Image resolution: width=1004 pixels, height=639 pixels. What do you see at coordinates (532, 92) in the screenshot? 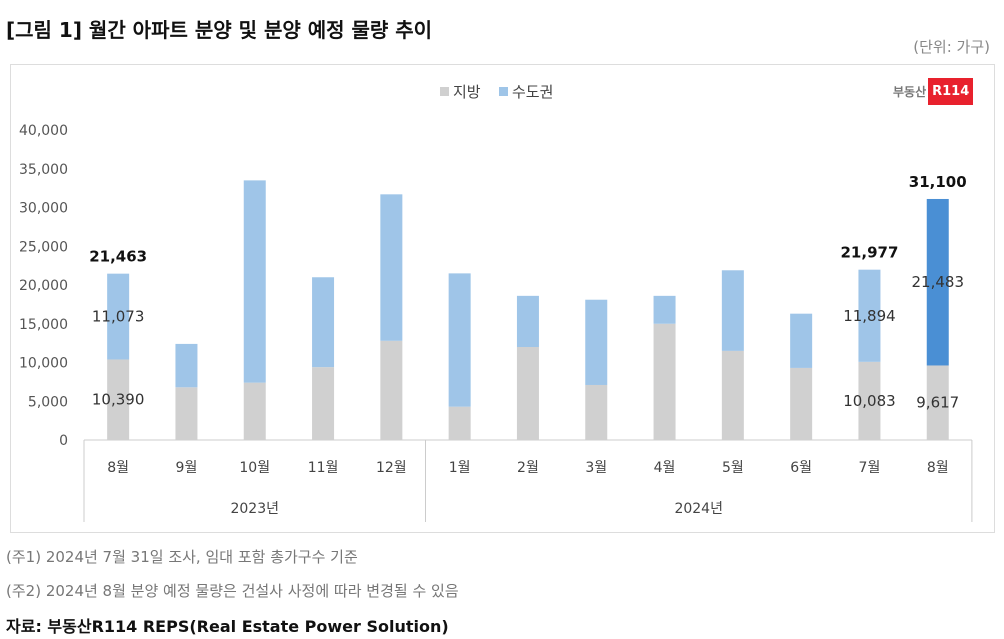
I see `legend-label: 수도권` at bounding box center [532, 92].